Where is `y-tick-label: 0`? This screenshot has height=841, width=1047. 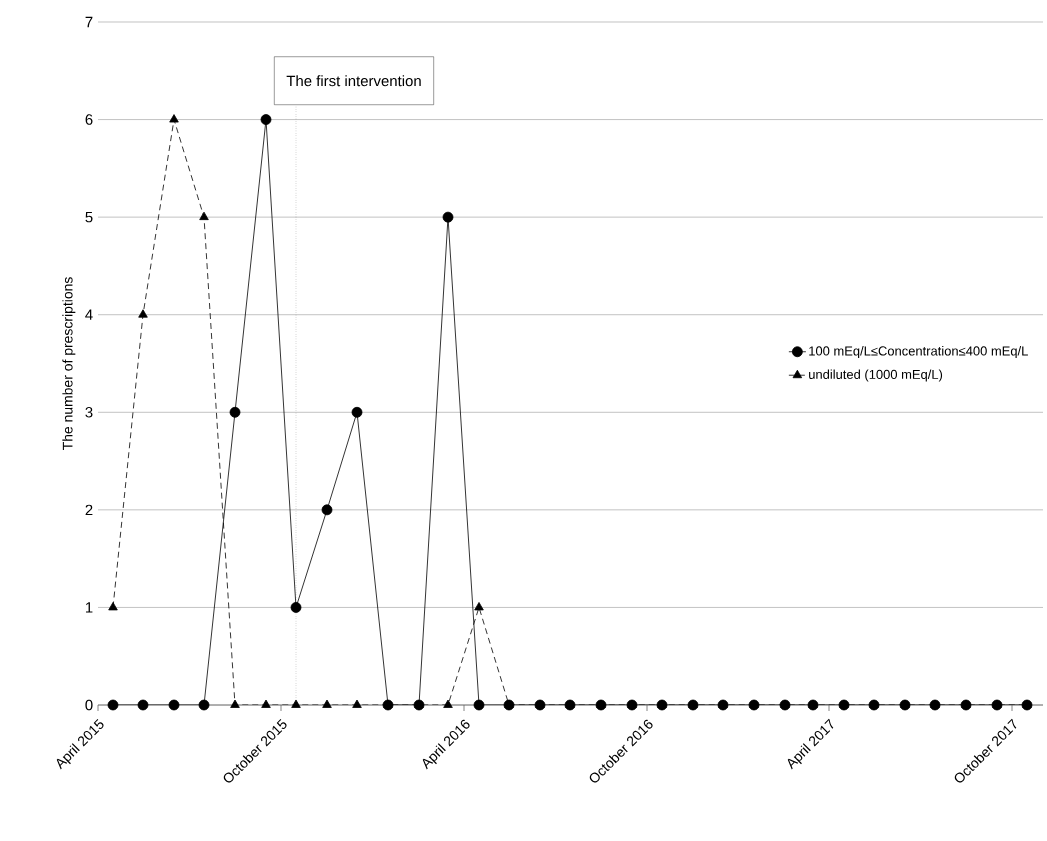 y-tick-label: 0 is located at coordinates (89, 705).